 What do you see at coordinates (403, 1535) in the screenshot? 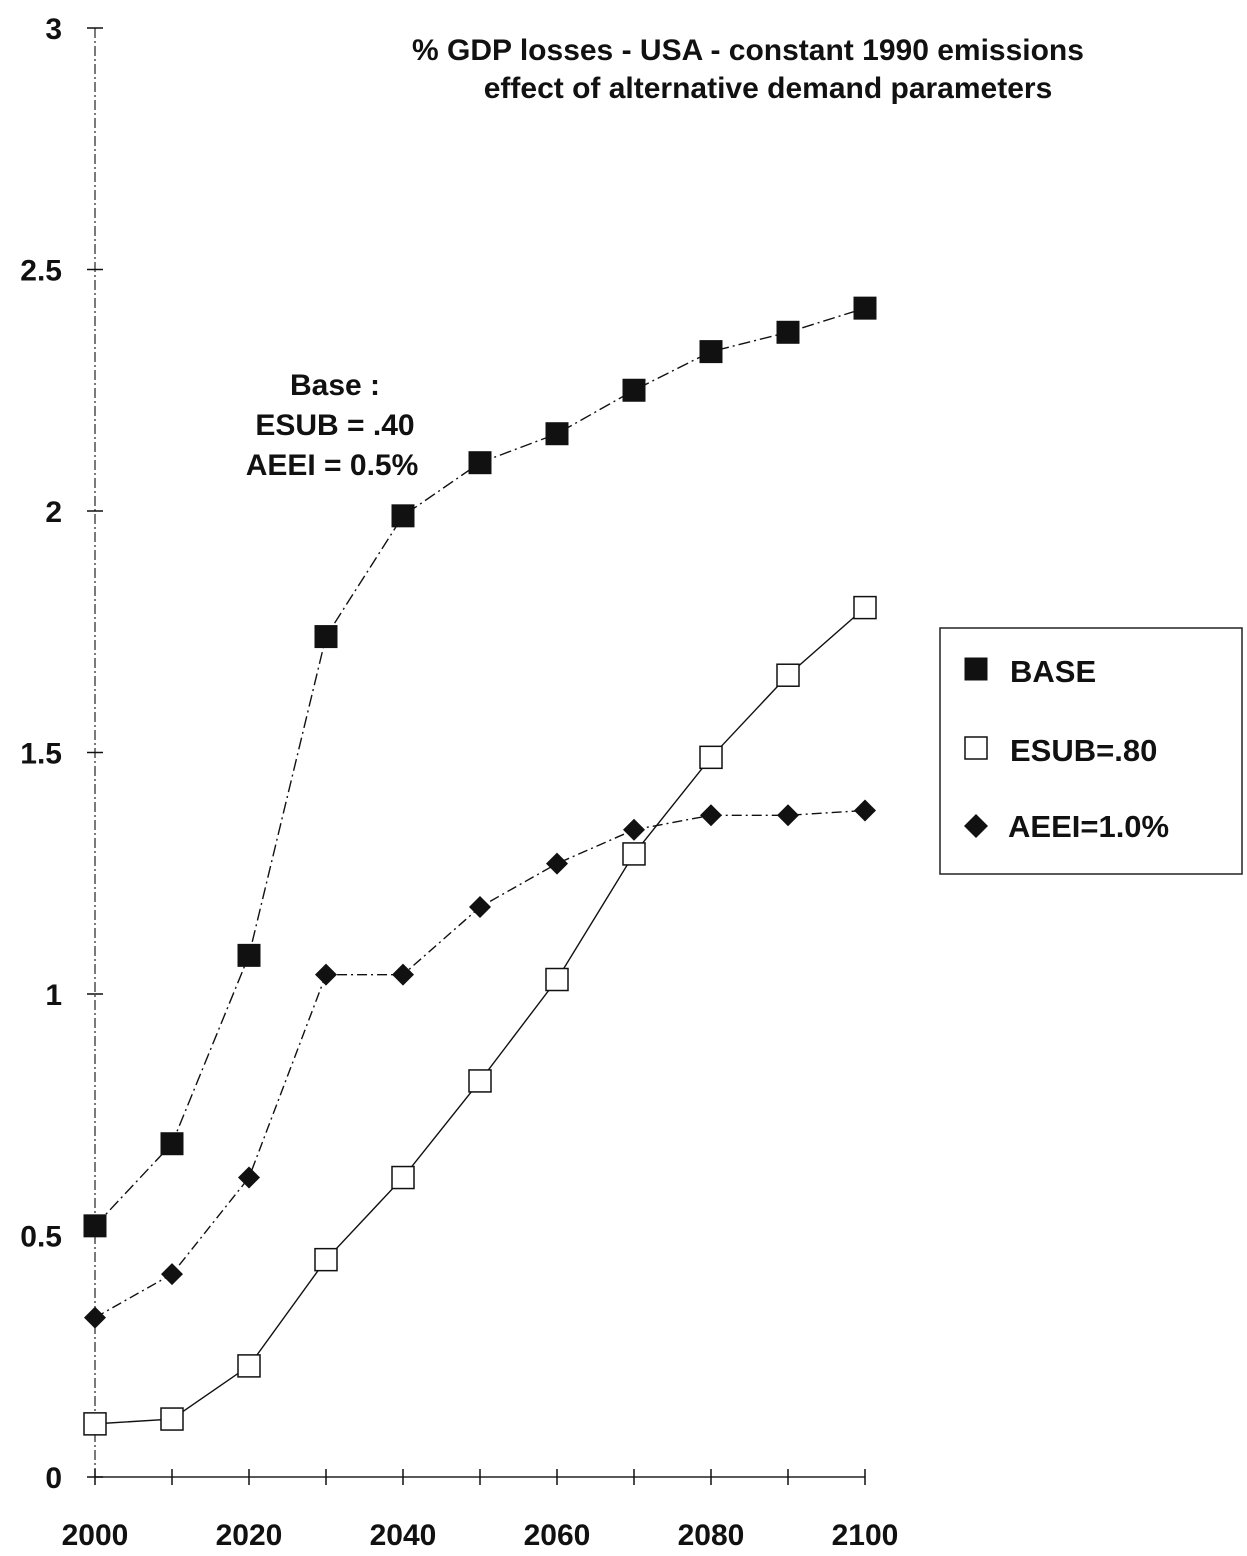
I see `x-tick-label: 2040` at bounding box center [403, 1535].